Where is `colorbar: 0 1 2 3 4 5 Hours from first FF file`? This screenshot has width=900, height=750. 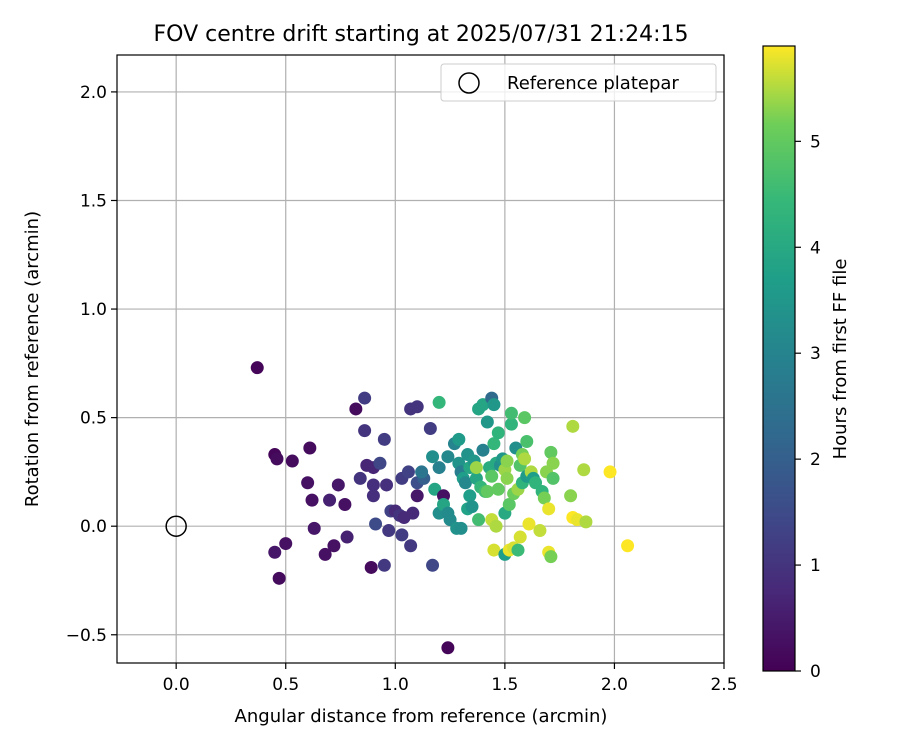
colorbar: 0 1 2 3 4 5 Hours from first FF file is located at coordinates (806, 363).